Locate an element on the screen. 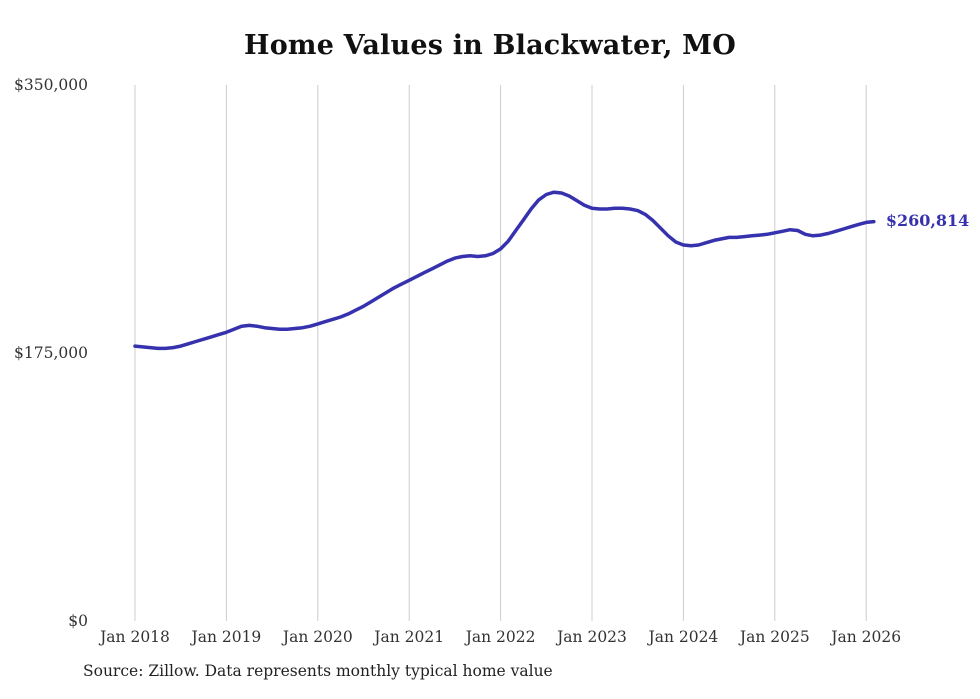 Image resolution: width=980 pixels, height=699 pixels. x-axis-tick-label: Jan 2020 is located at coordinates (317, 637).